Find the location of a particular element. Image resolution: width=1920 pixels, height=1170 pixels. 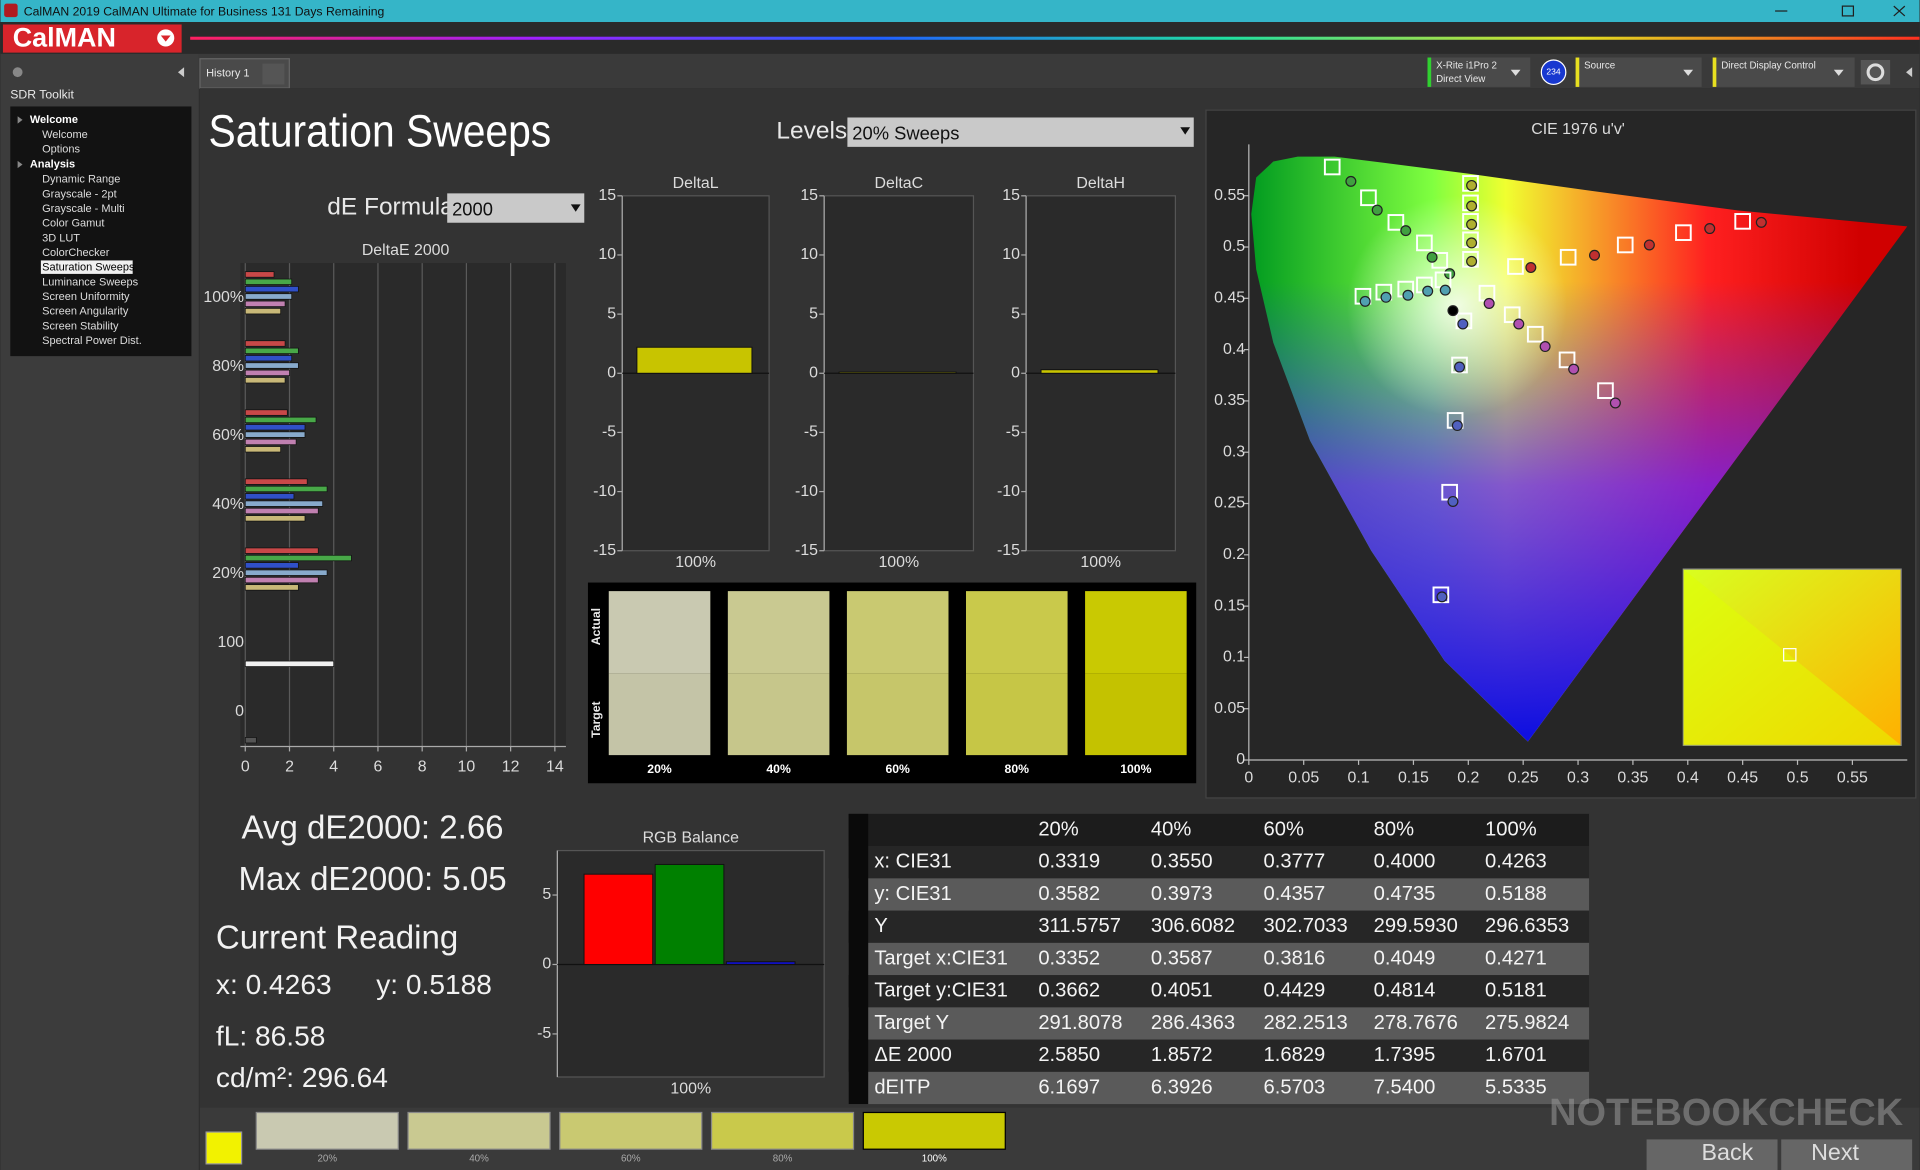

tree-item: Luminance Sweeps is located at coordinates (90, 282).